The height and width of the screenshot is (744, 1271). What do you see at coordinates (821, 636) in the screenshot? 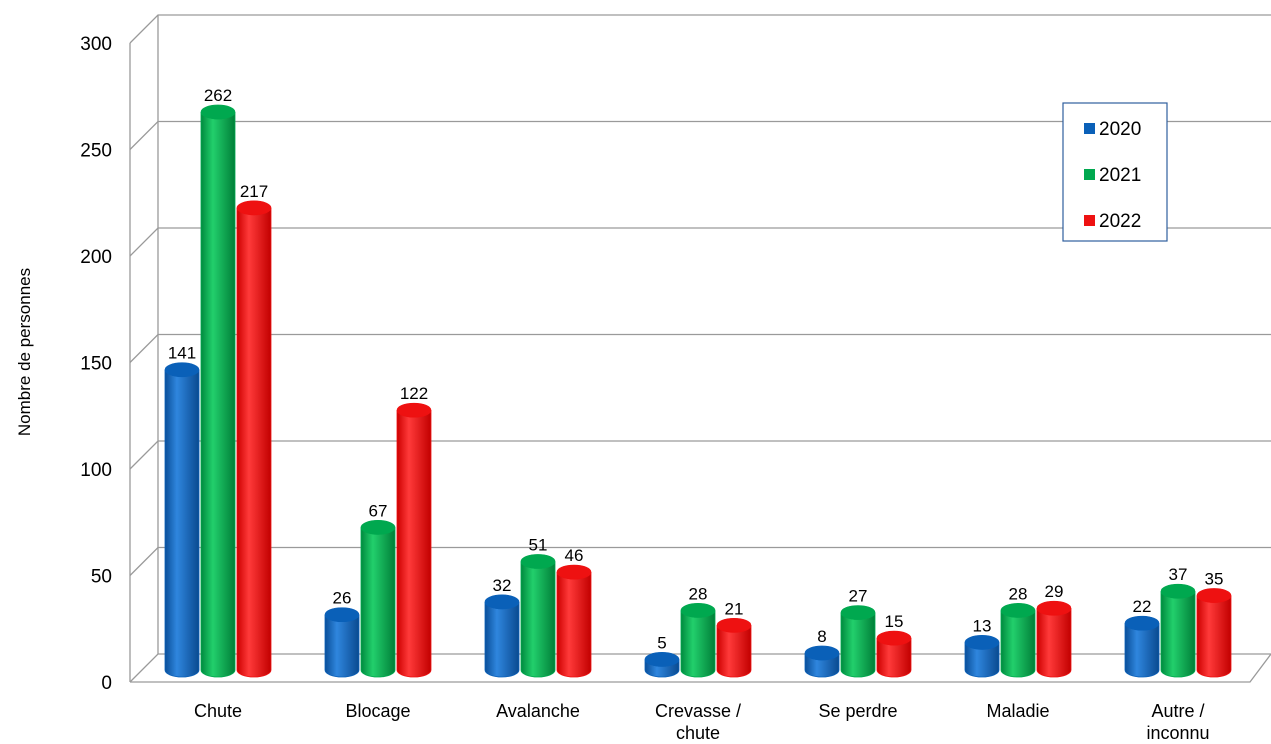
I see `data-label: 8` at bounding box center [821, 636].